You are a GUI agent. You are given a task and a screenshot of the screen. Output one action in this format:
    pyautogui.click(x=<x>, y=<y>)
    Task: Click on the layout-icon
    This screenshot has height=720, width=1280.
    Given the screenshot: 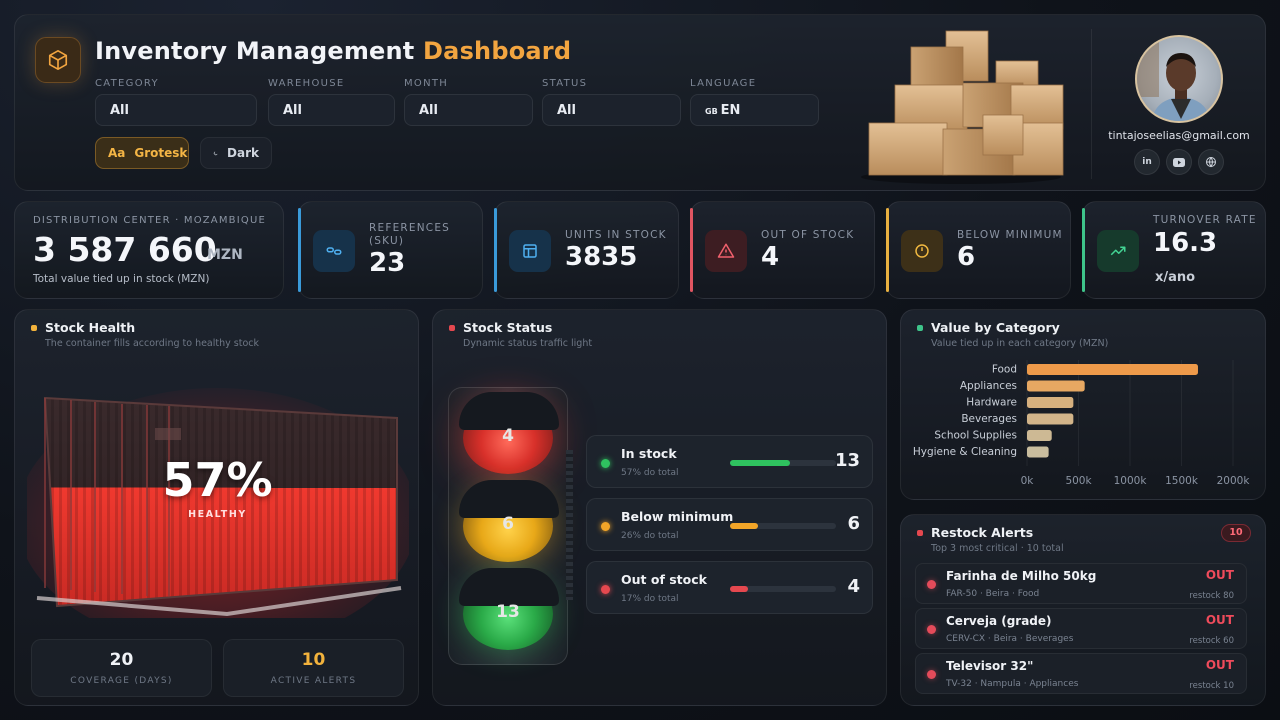 What is the action you would take?
    pyautogui.click(x=530, y=251)
    